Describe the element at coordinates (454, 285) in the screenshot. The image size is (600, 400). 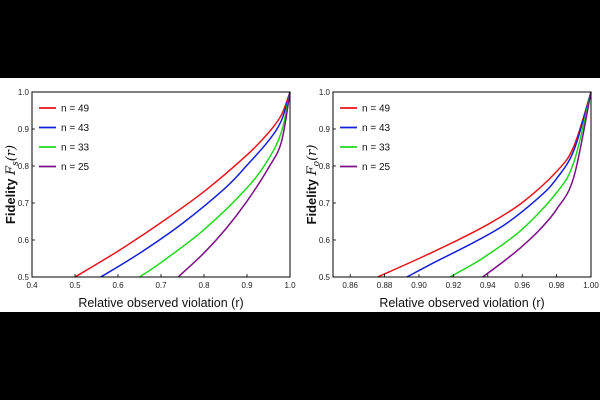
I see `x-tick-label-right: 0.92` at that location.